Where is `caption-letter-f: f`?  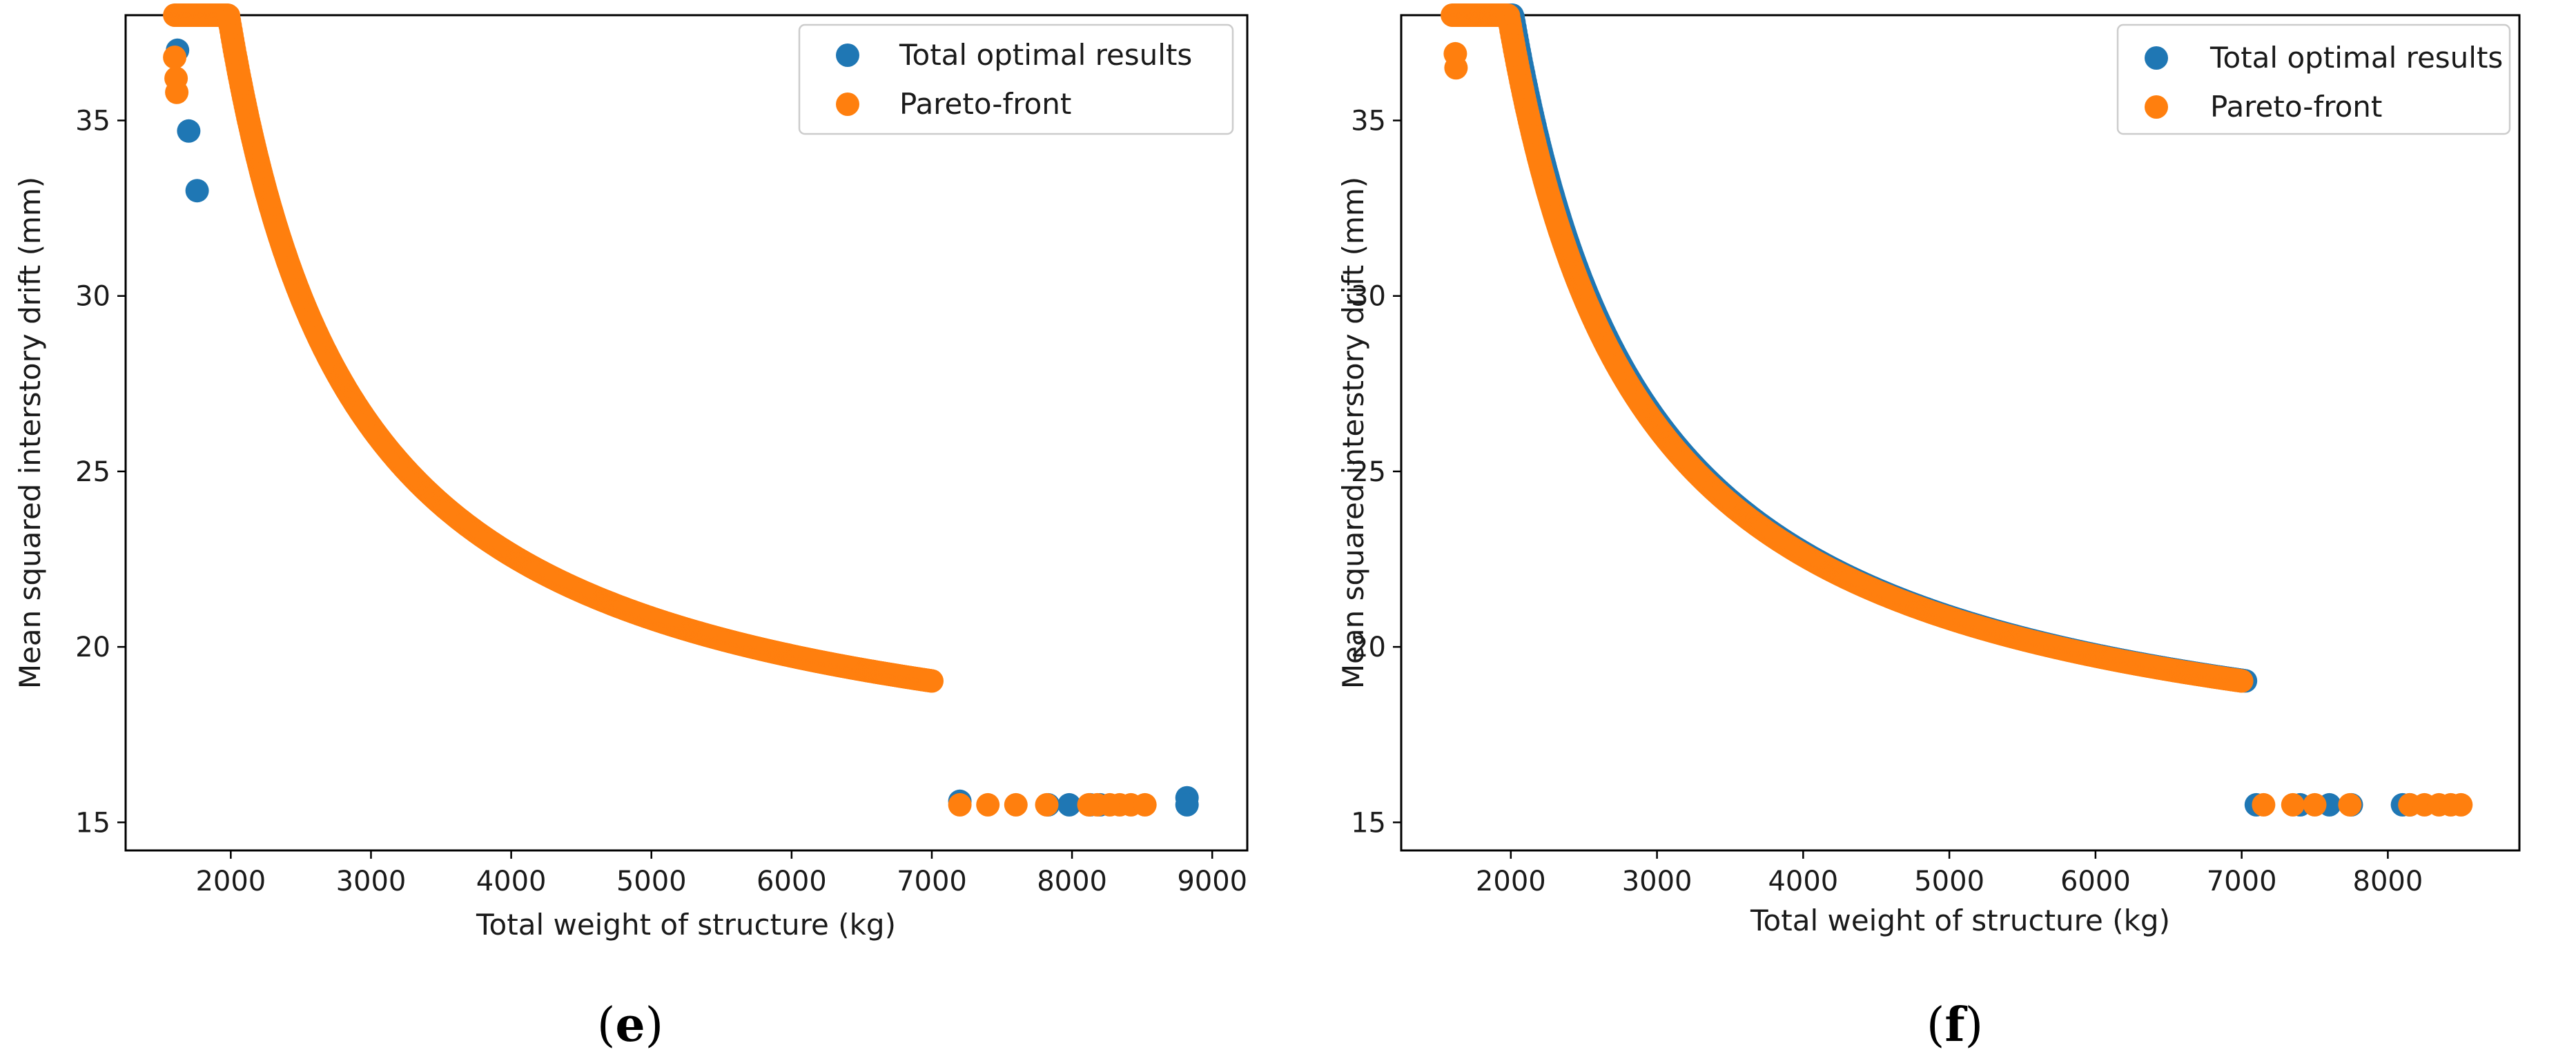 caption-letter-f: f is located at coordinates (1955, 1024).